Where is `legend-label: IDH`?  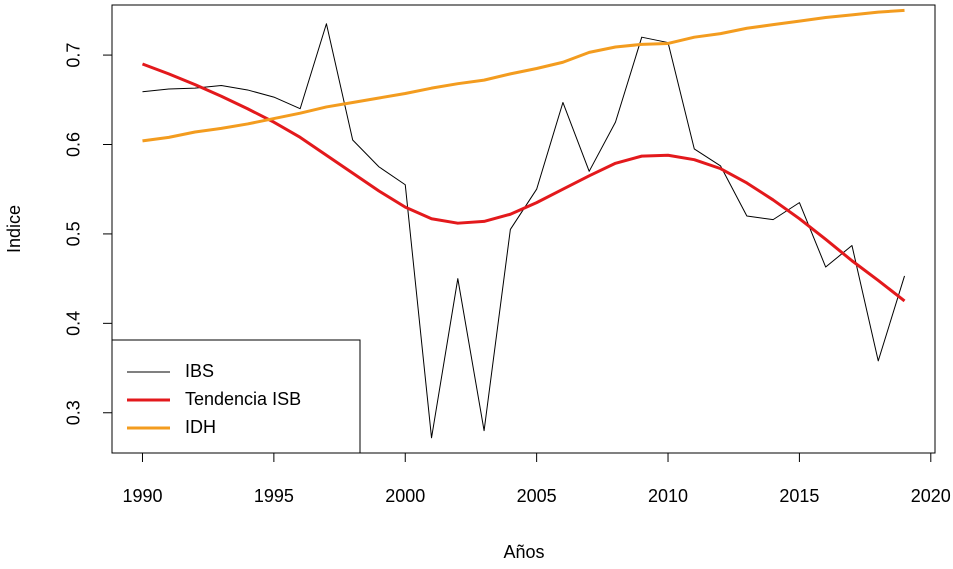 legend-label: IDH is located at coordinates (200, 427).